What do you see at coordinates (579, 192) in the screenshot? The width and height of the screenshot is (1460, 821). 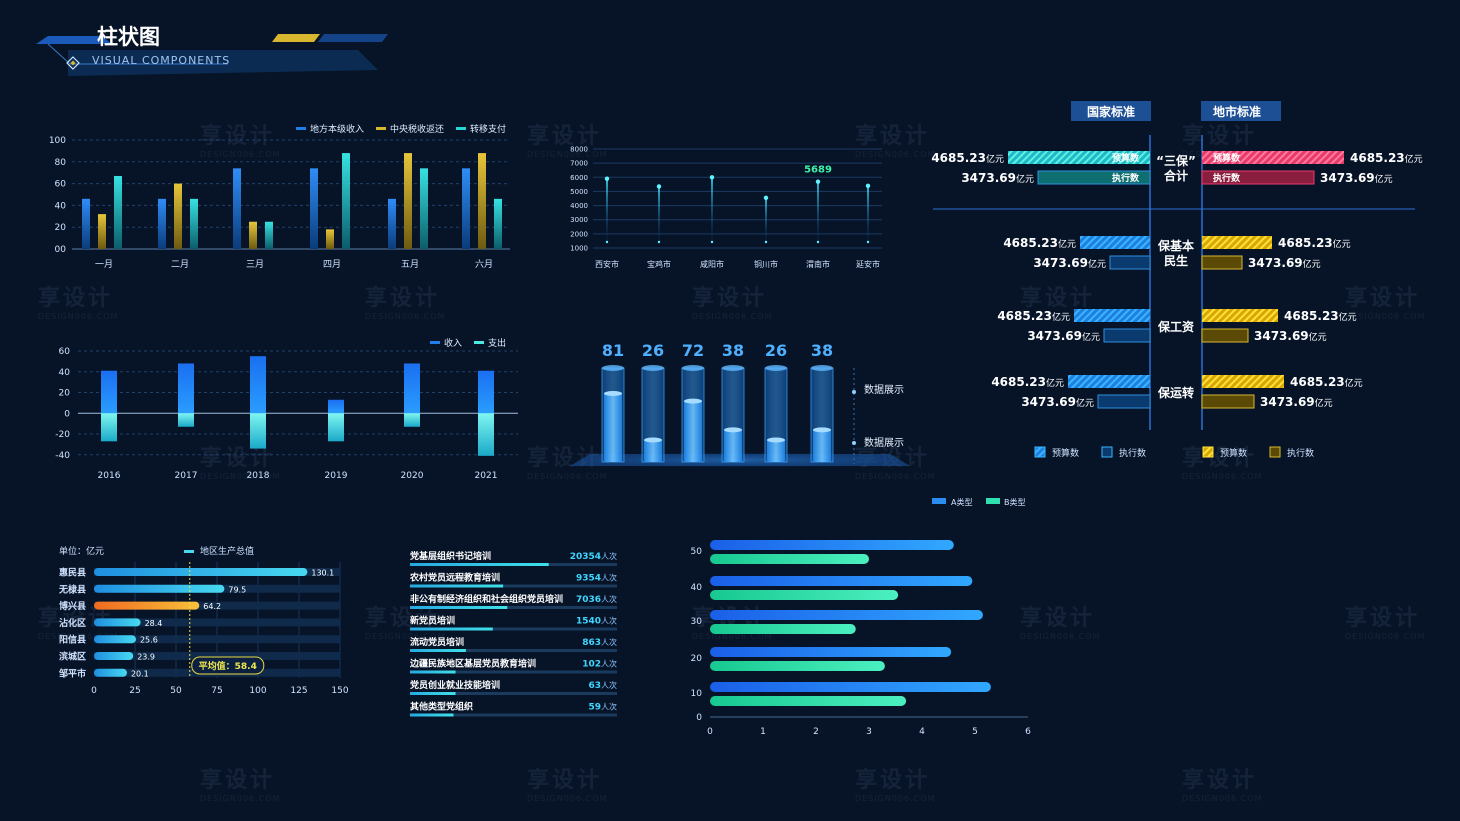 I see `y-tick-label: 5000` at bounding box center [579, 192].